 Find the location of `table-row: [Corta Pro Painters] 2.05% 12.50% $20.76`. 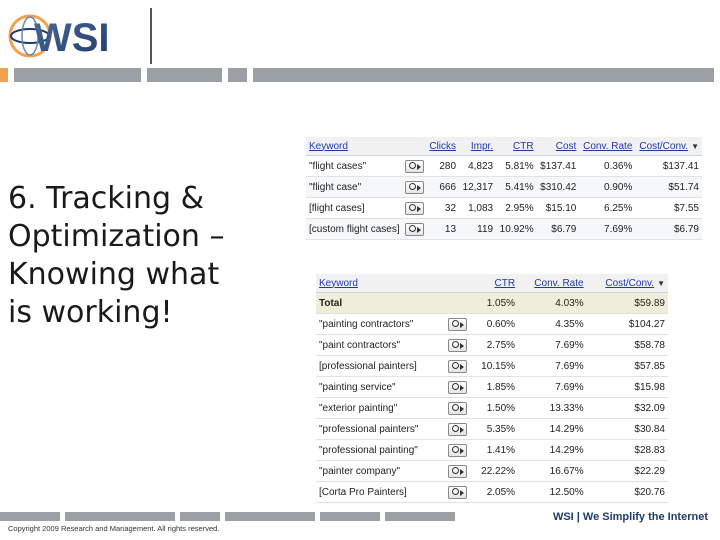

table-row: [Corta Pro Painters] 2.05% 12.50% $20.76 is located at coordinates (492, 492).